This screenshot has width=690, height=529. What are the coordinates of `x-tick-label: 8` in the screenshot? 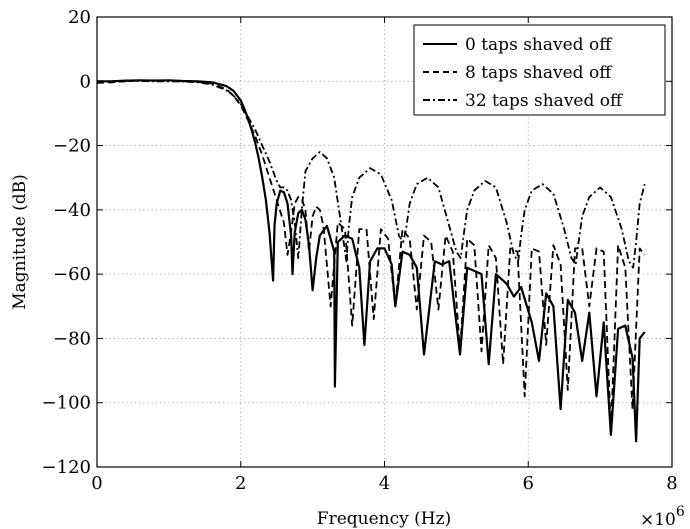 It's located at (671, 483).